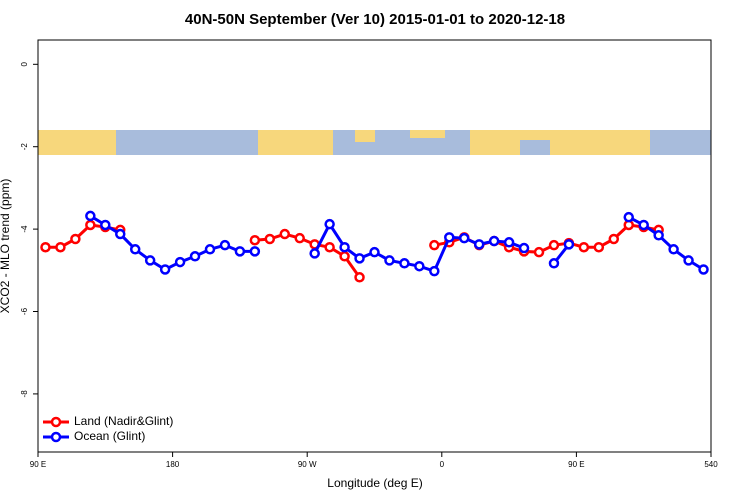  I want to click on y-tick-label: 0, so click(24, 64).